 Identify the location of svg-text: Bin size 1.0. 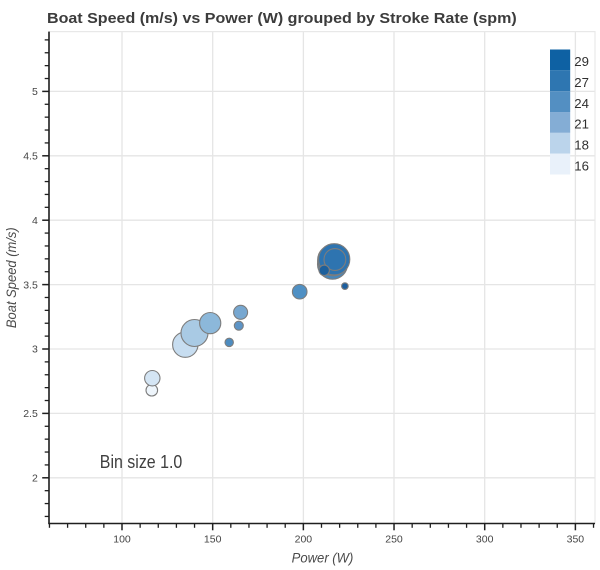
(141, 462).